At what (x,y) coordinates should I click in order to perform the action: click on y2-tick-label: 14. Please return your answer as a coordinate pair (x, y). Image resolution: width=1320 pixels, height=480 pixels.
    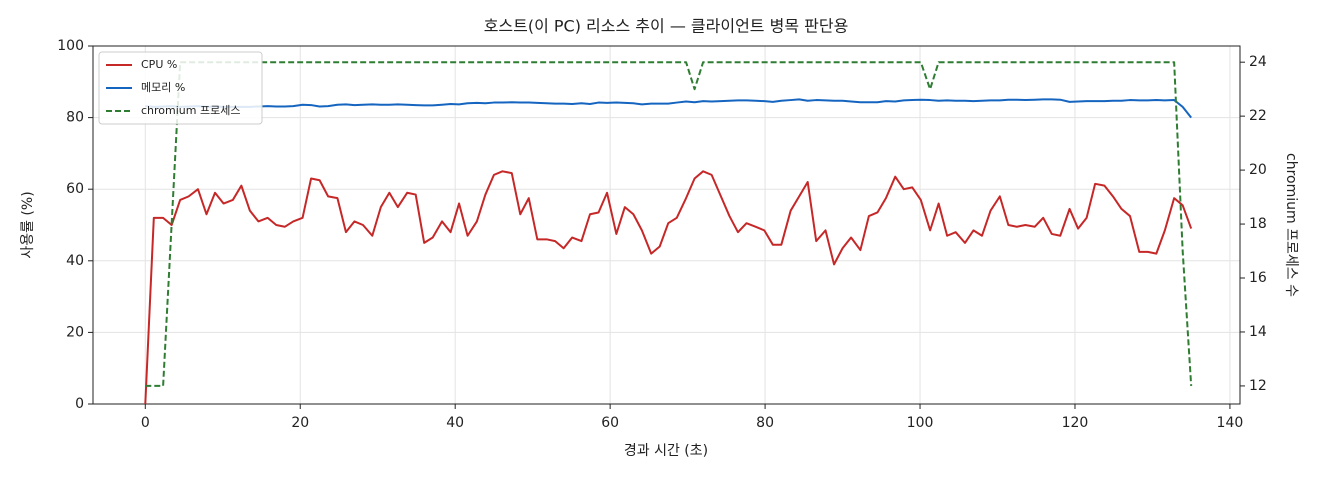
    Looking at the image, I should click on (1258, 332).